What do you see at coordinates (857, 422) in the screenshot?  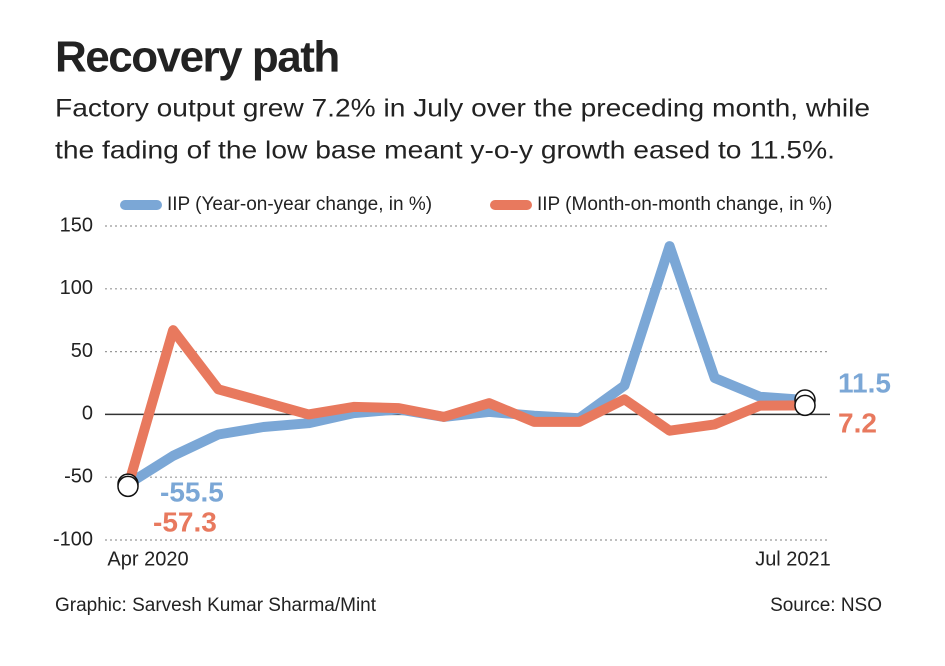 I see `value-label: 7.2` at bounding box center [857, 422].